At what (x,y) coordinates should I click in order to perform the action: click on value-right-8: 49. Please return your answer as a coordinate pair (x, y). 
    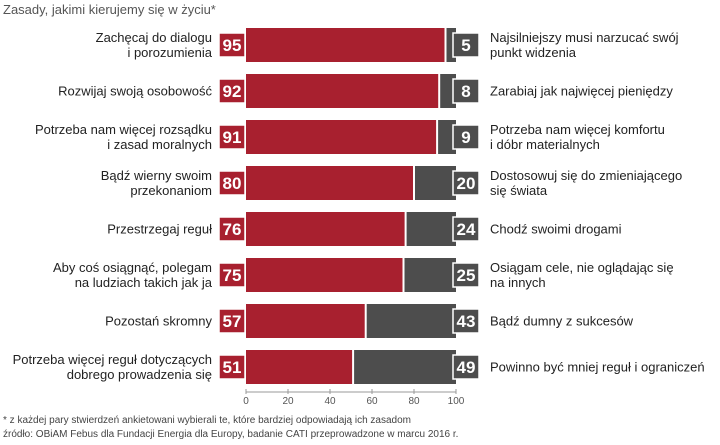
    Looking at the image, I should click on (466, 367).